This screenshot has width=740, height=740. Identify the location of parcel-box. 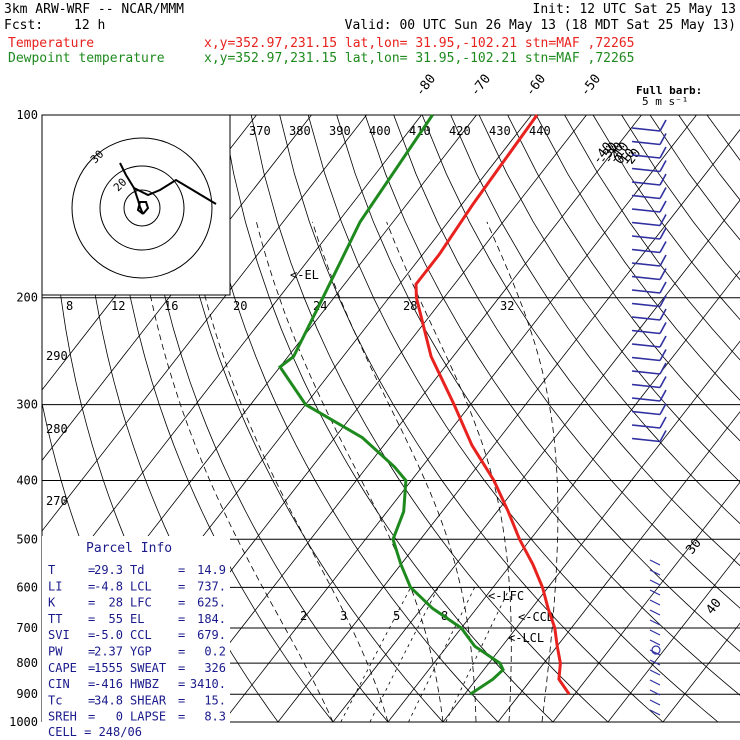
(136, 636).